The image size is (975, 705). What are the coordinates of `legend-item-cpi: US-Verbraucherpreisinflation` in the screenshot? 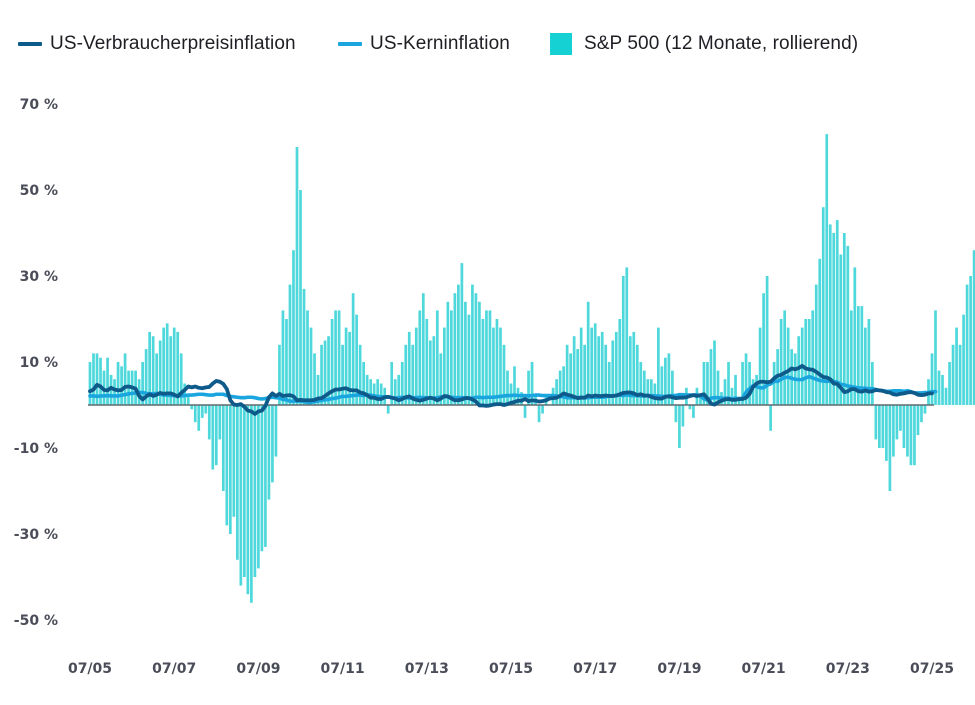 It's located at (157, 44).